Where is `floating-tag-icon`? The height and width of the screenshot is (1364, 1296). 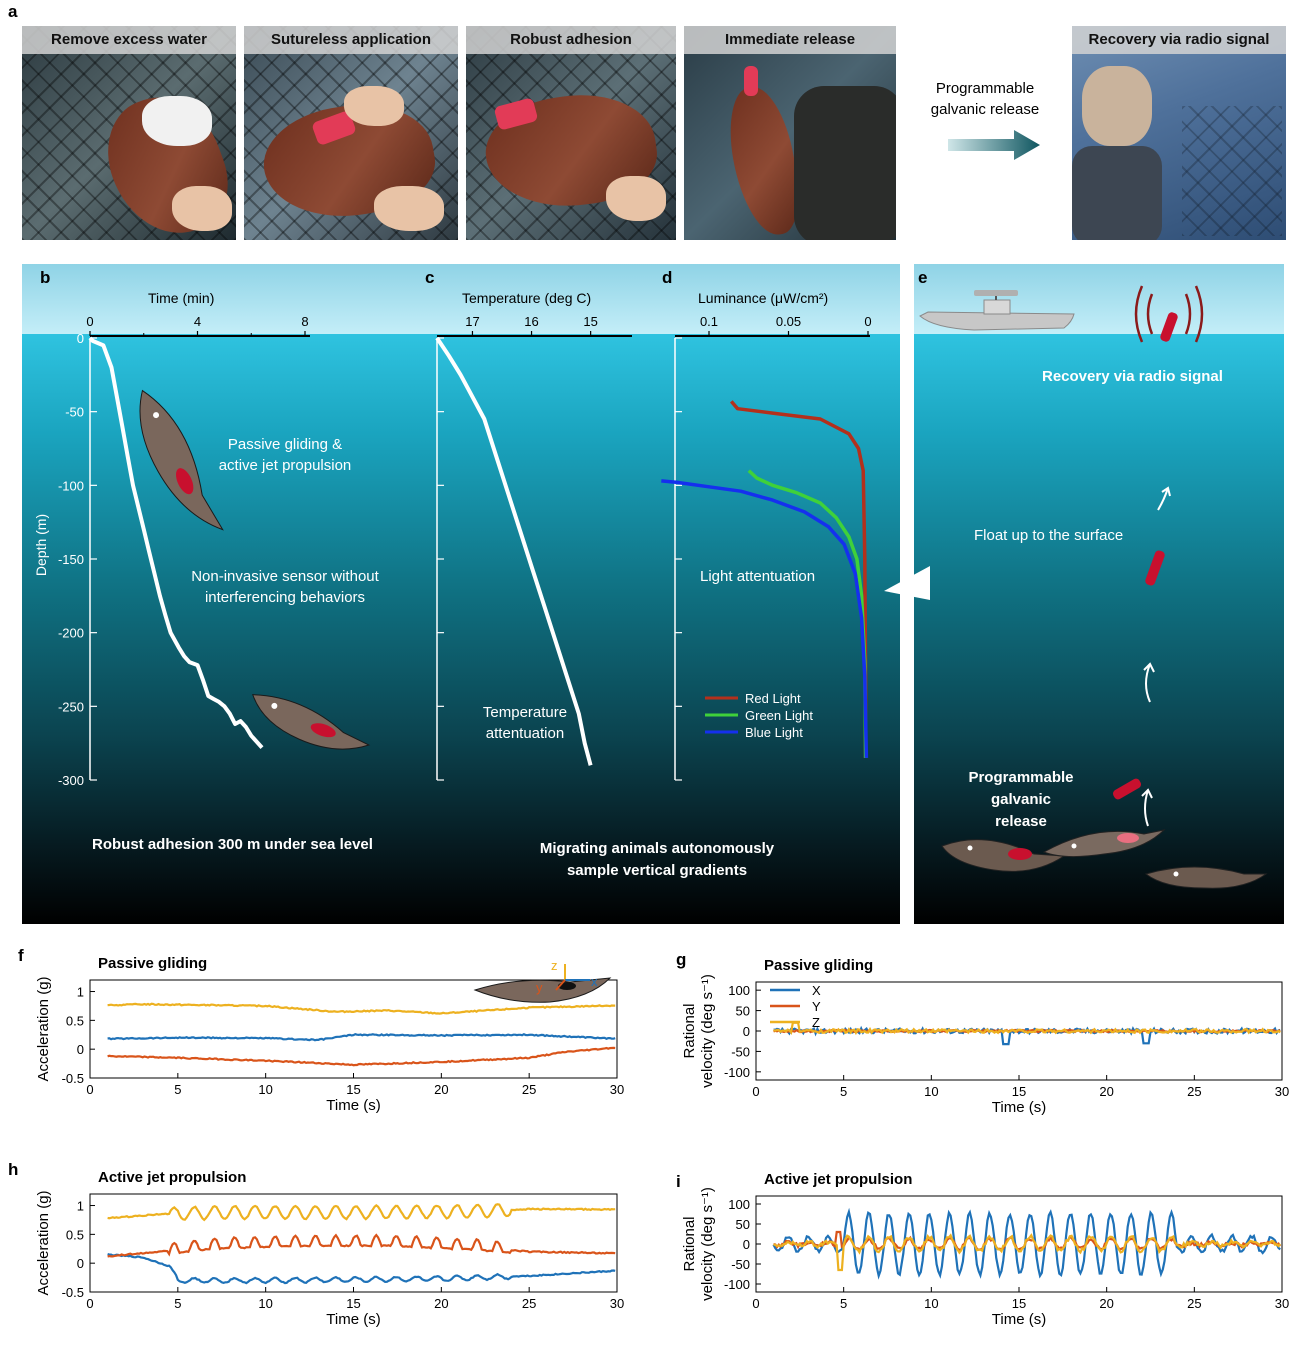 floating-tag-icon is located at coordinates (1155, 568).